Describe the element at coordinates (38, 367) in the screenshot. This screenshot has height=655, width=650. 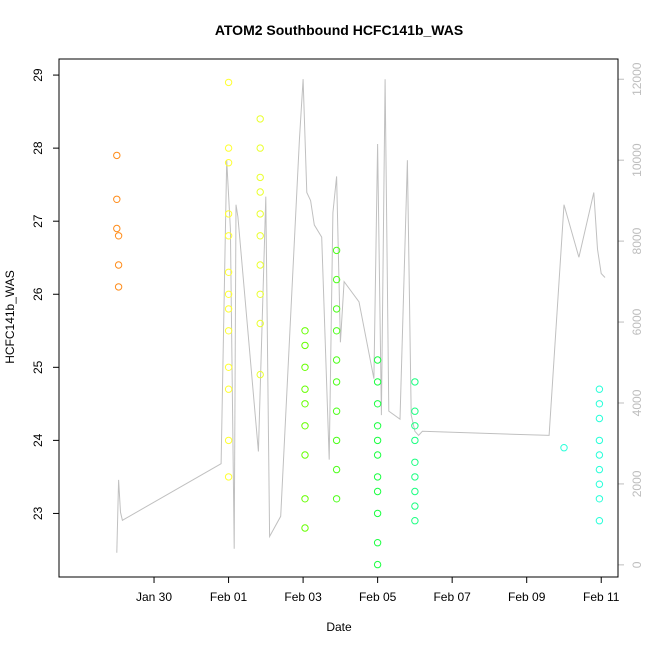
I see `y-tick-label: 25` at that location.